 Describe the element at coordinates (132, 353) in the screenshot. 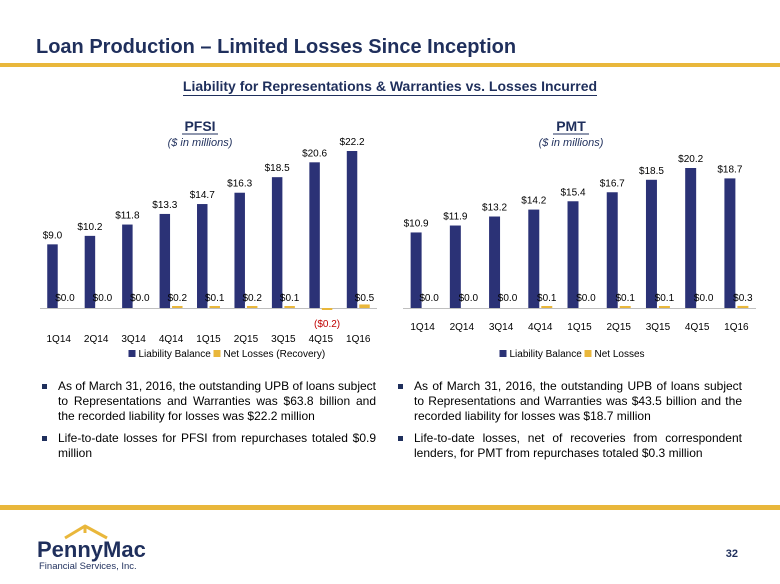

I see `pfsi-legend-swatch-liability` at that location.